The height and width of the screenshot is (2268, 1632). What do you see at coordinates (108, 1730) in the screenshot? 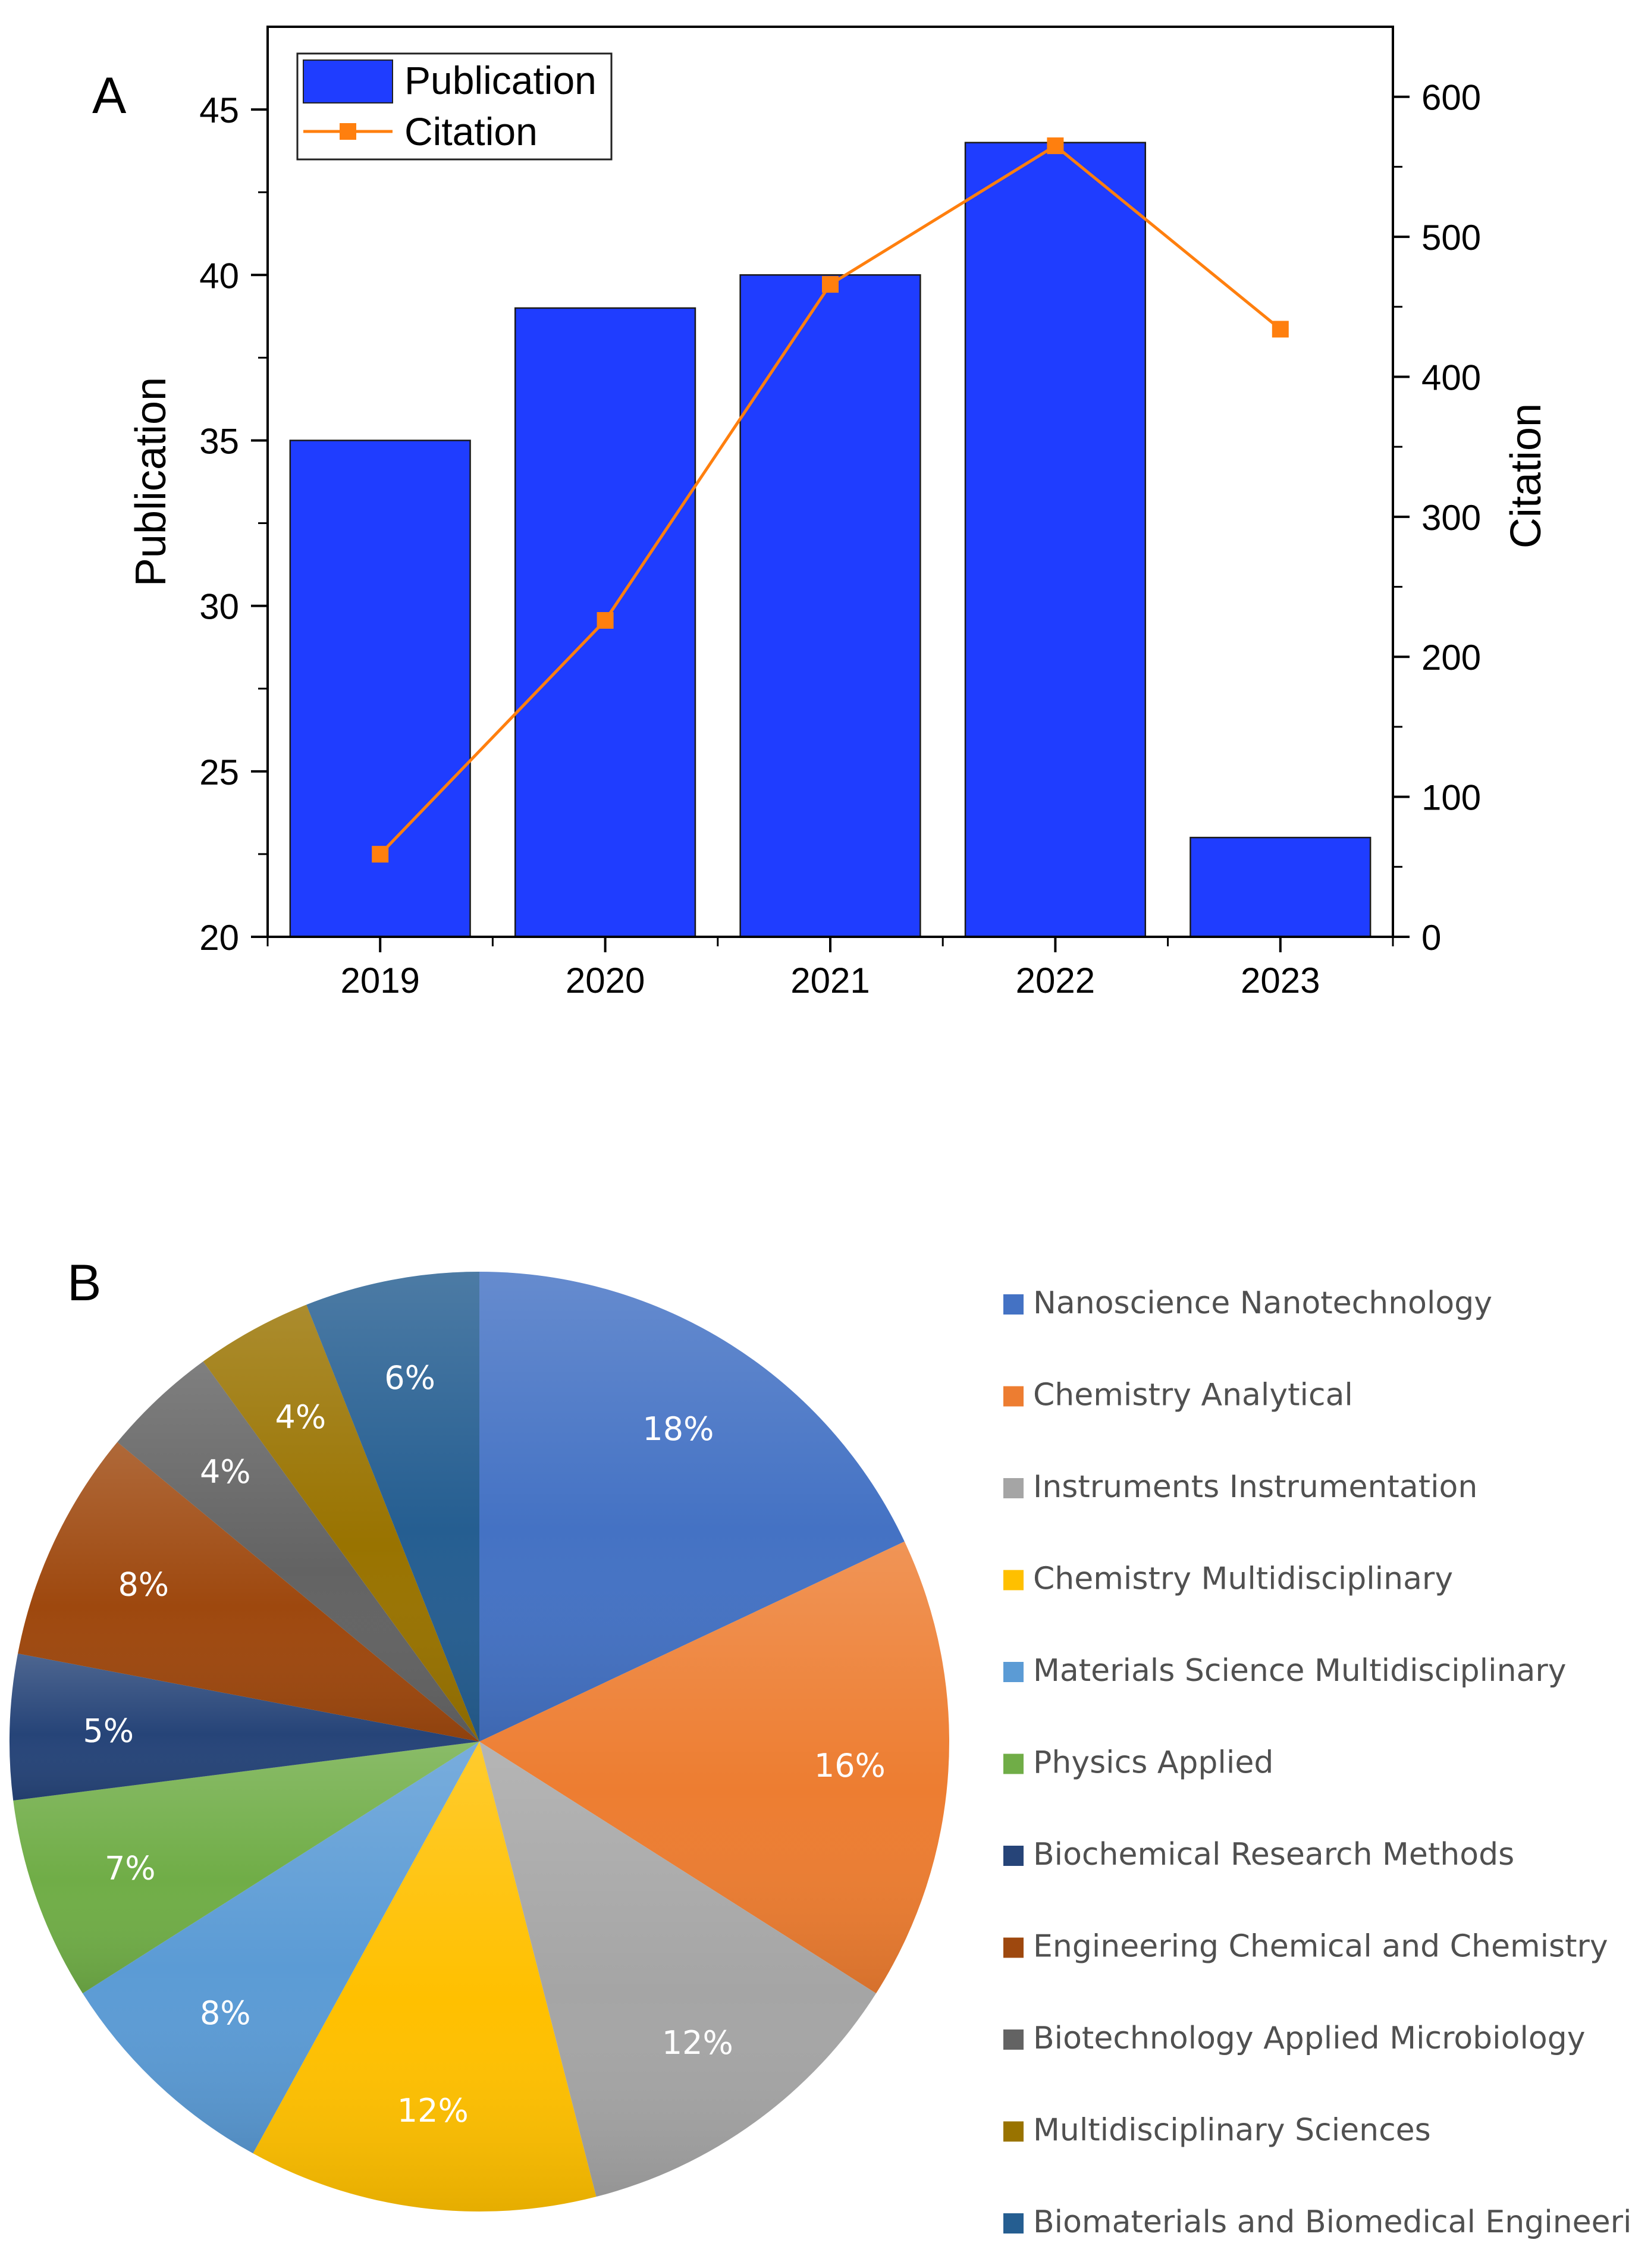
I see `pie-value-label: 5%` at bounding box center [108, 1730].